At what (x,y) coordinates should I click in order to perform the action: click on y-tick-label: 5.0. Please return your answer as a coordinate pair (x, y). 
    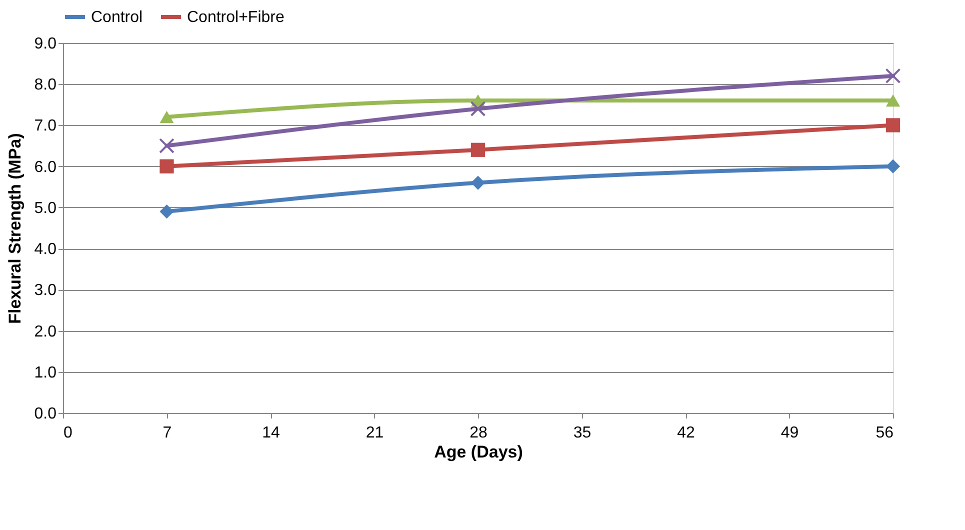
    Looking at the image, I should click on (45, 208).